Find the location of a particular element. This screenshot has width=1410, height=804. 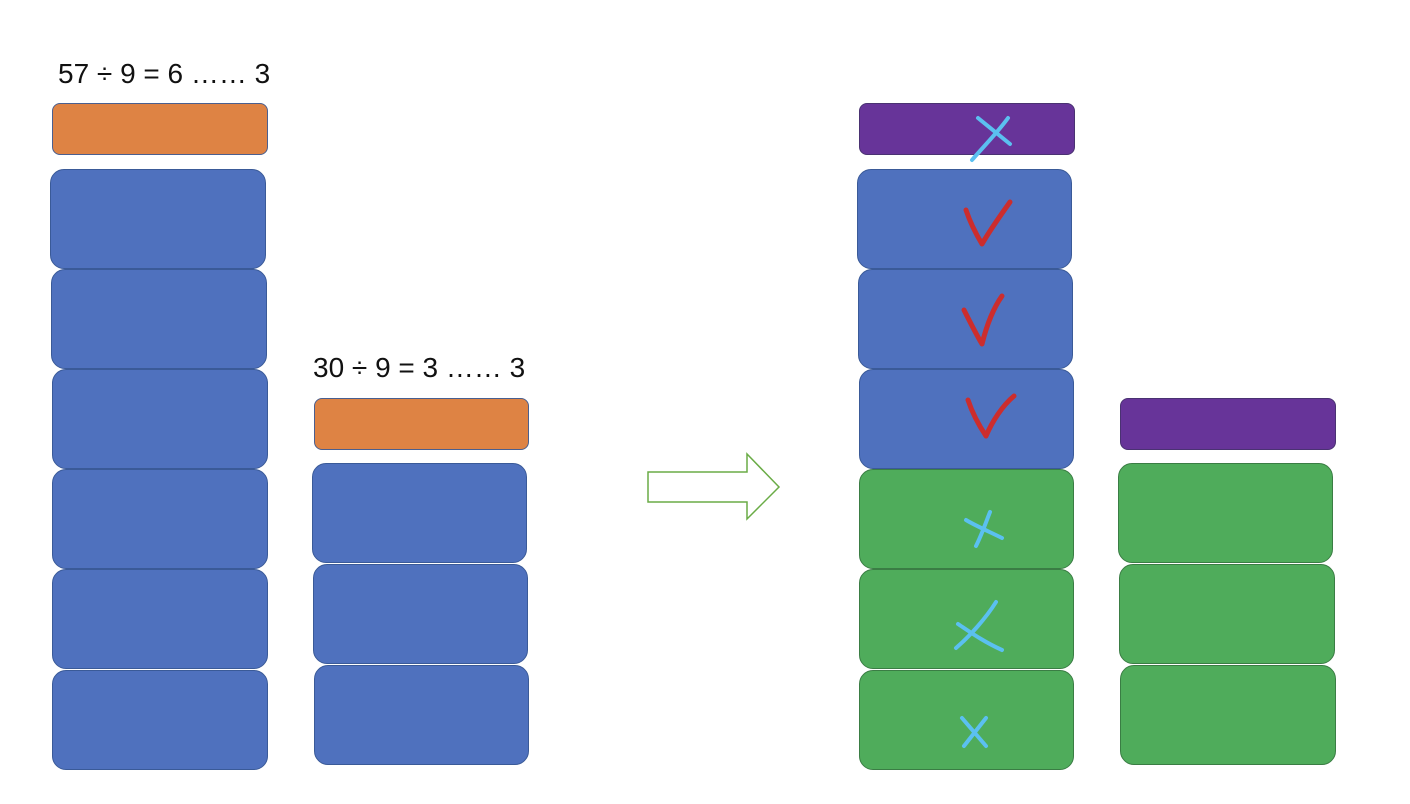

equation-57-div-9: 57 ÷ 9 = 6 …… 3 is located at coordinates (164, 73).